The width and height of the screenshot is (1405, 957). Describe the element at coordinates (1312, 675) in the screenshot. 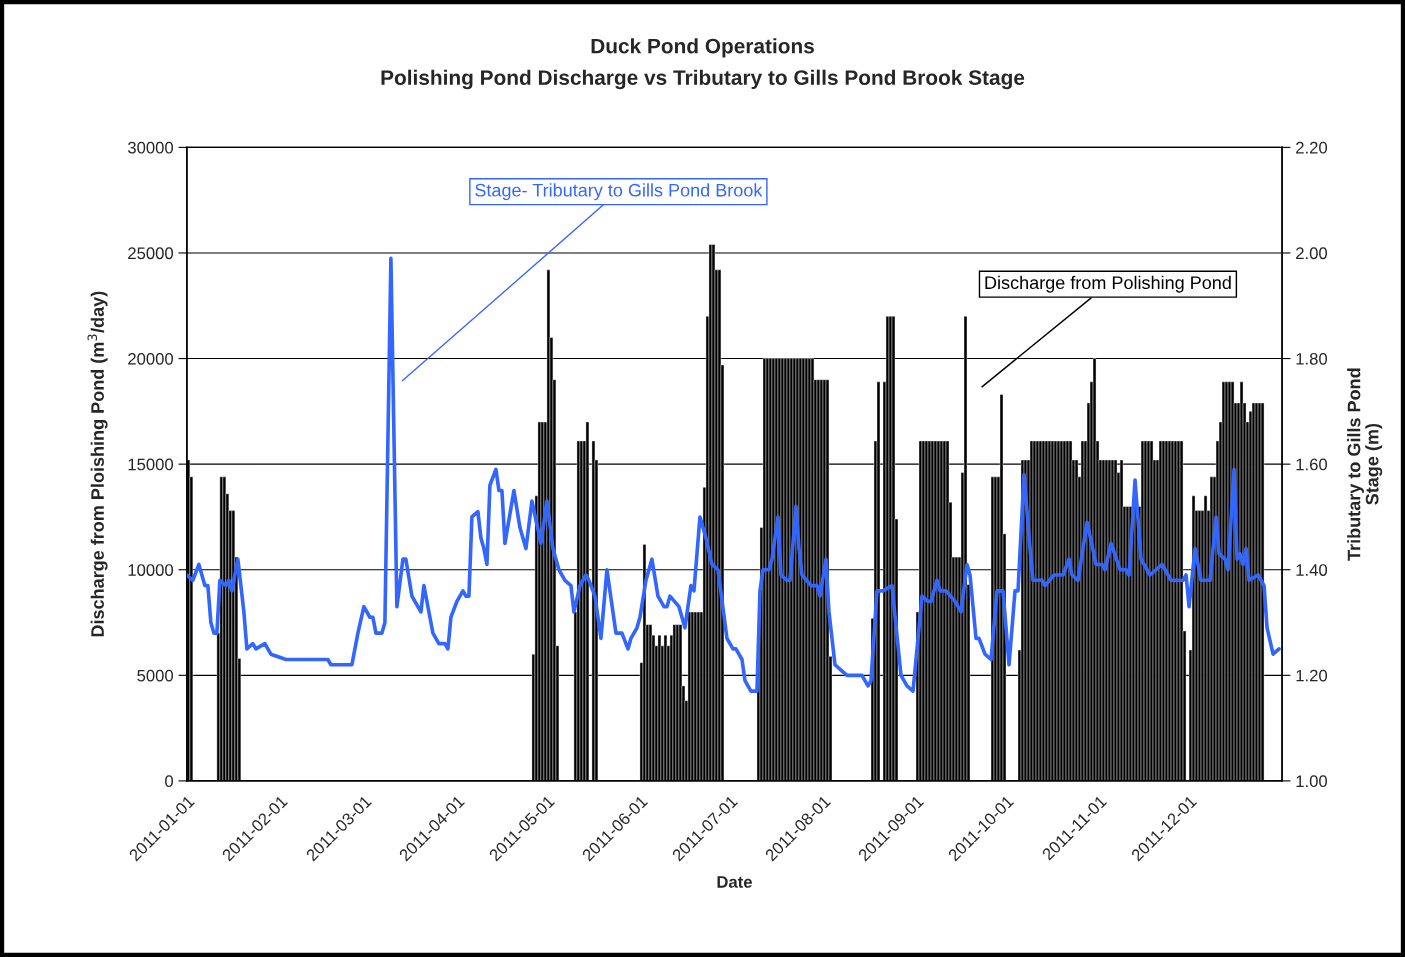

I see `y2-tick-label: 1.20` at that location.